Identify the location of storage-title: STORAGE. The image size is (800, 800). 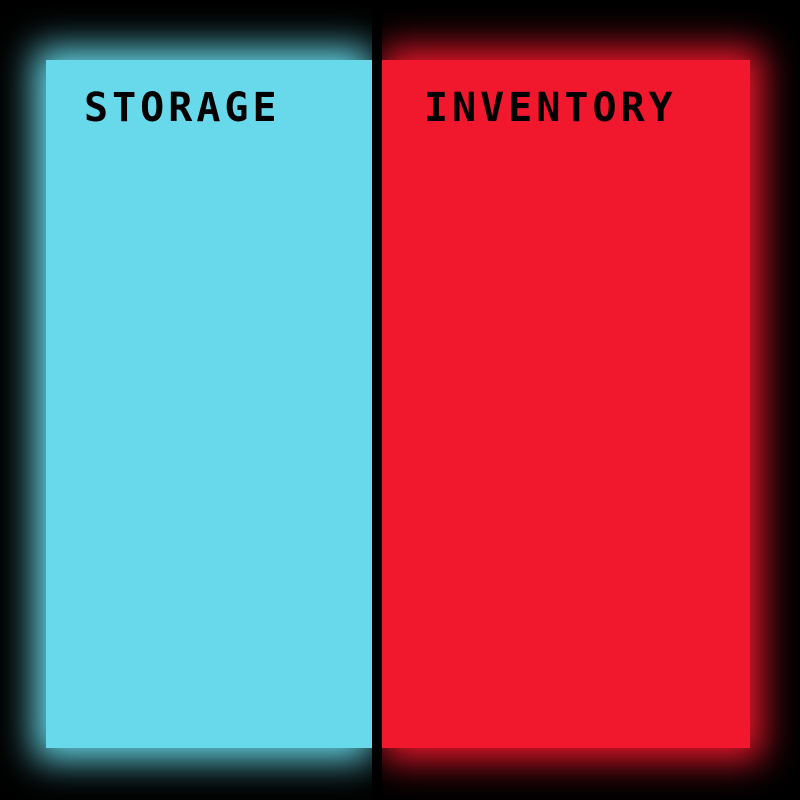
(182, 108).